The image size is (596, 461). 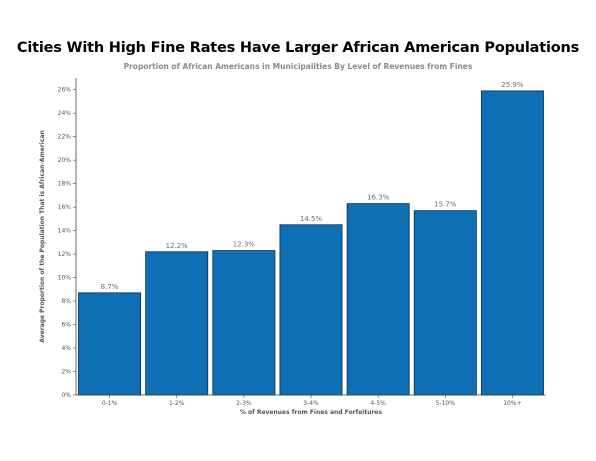 I want to click on y-tick-label: 26%, so click(x=65, y=90).